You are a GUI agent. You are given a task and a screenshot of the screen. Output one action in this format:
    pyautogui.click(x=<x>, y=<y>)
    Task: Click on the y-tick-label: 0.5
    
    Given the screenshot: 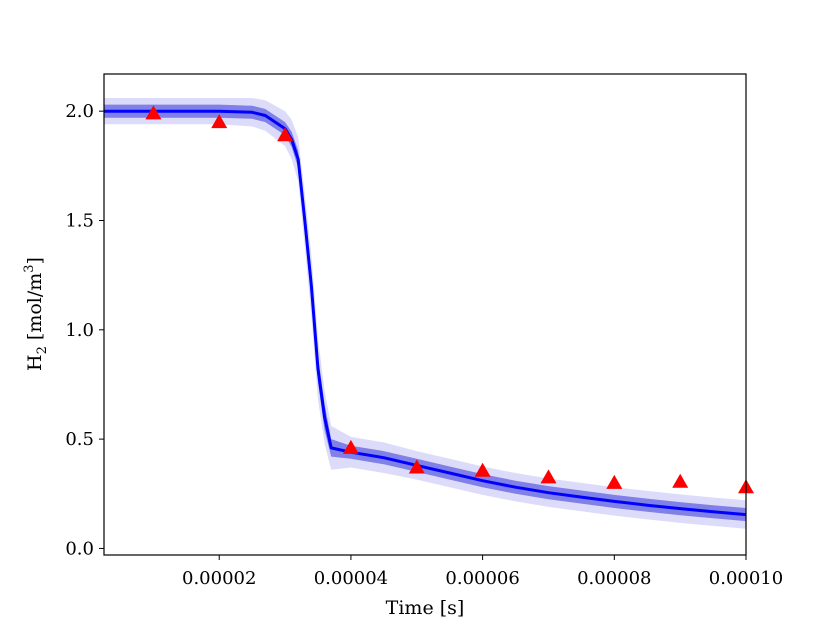 What is the action you would take?
    pyautogui.click(x=79, y=439)
    